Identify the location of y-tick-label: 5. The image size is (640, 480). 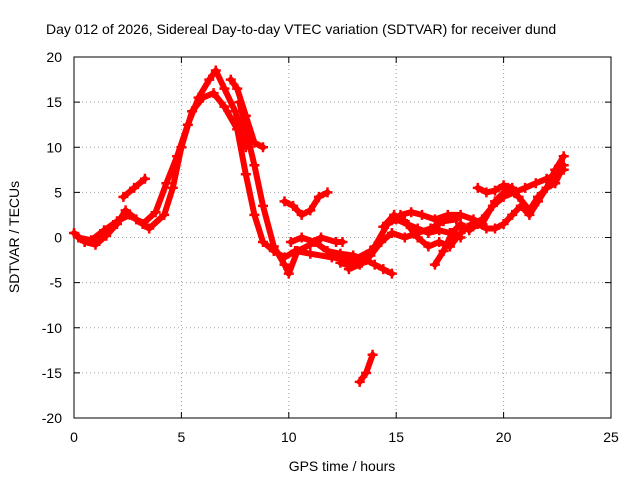
(58, 192).